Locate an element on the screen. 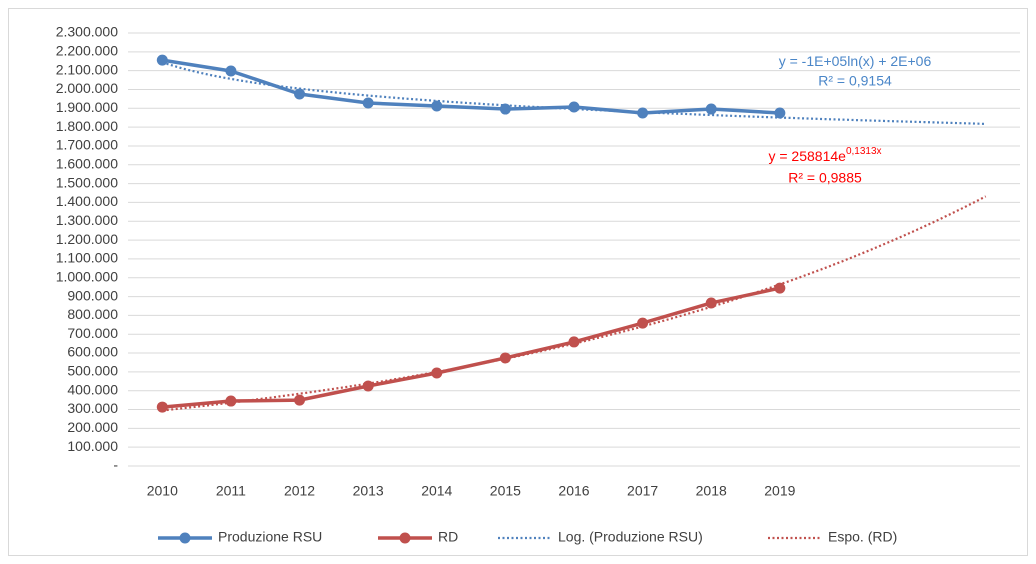 This screenshot has height=564, width=1036. y-tick-label: 1.900.000 is located at coordinates (87, 107).